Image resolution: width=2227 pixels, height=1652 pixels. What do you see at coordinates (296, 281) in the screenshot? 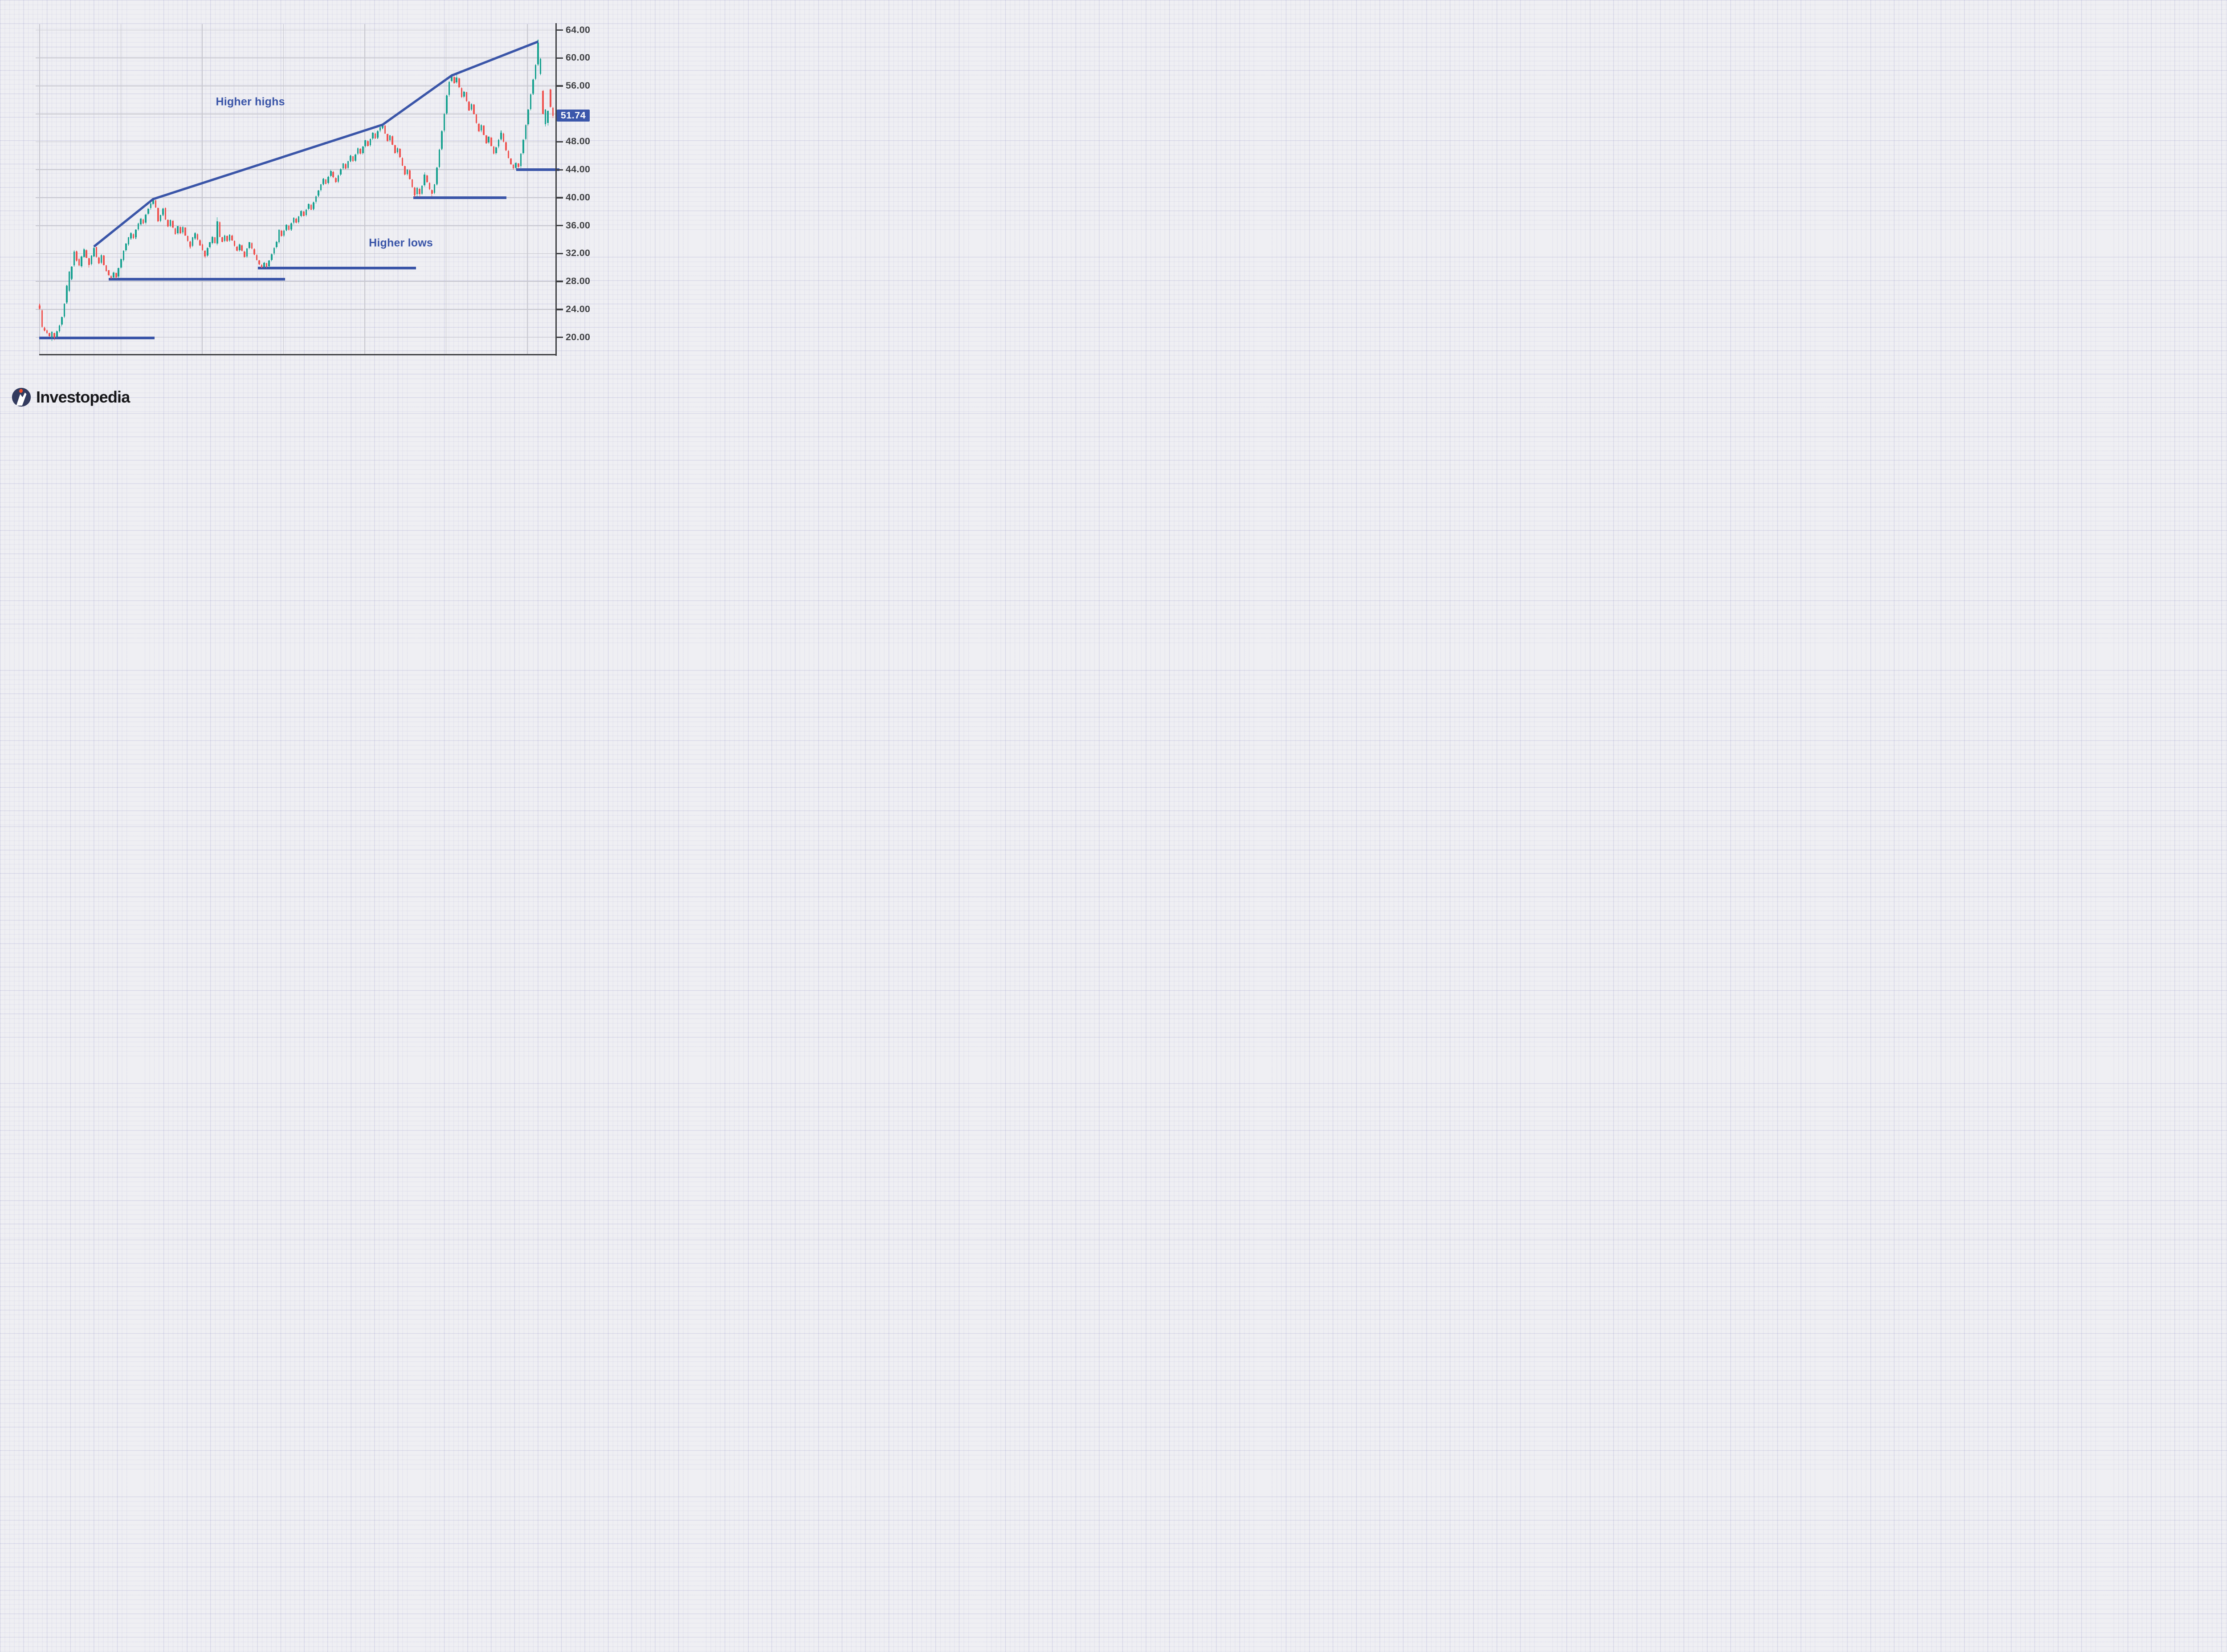
I see `gridline-horizontal` at bounding box center [296, 281].